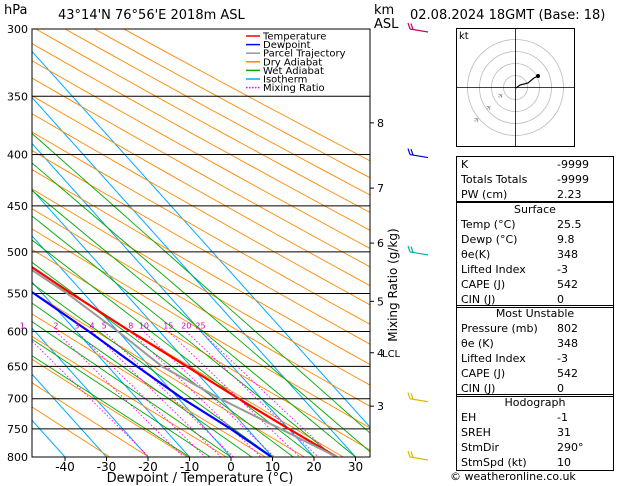 This screenshot has height=486, width=629. I want to click on location-title: 43°14'N 76°56'E 2018m ASL, so click(151, 15).